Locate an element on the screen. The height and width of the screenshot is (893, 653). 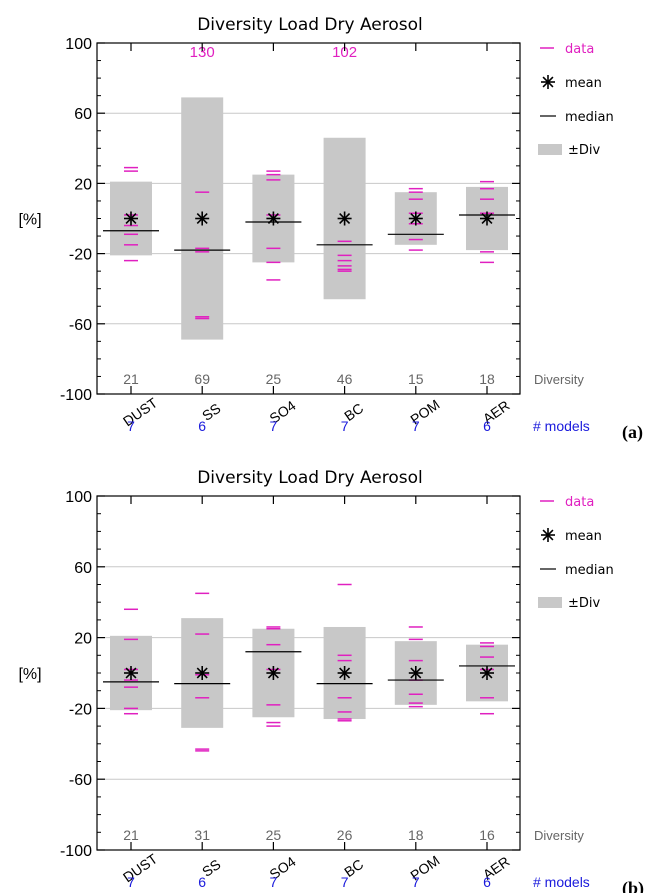
diversity-value: 16 is located at coordinates (487, 835).